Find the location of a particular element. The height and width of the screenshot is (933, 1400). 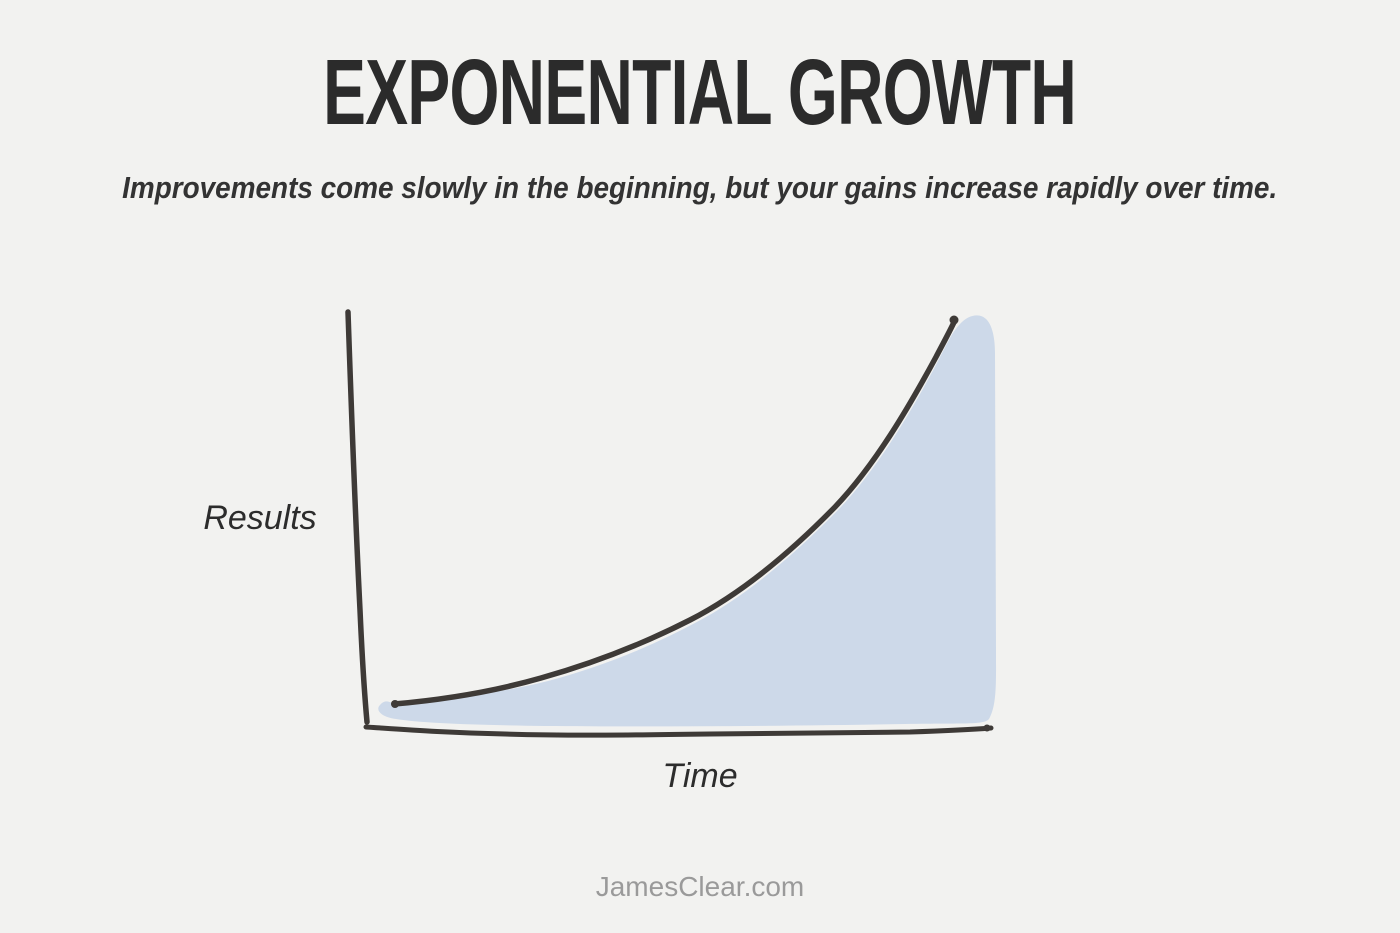

curve-tip-dot is located at coordinates (954, 320).